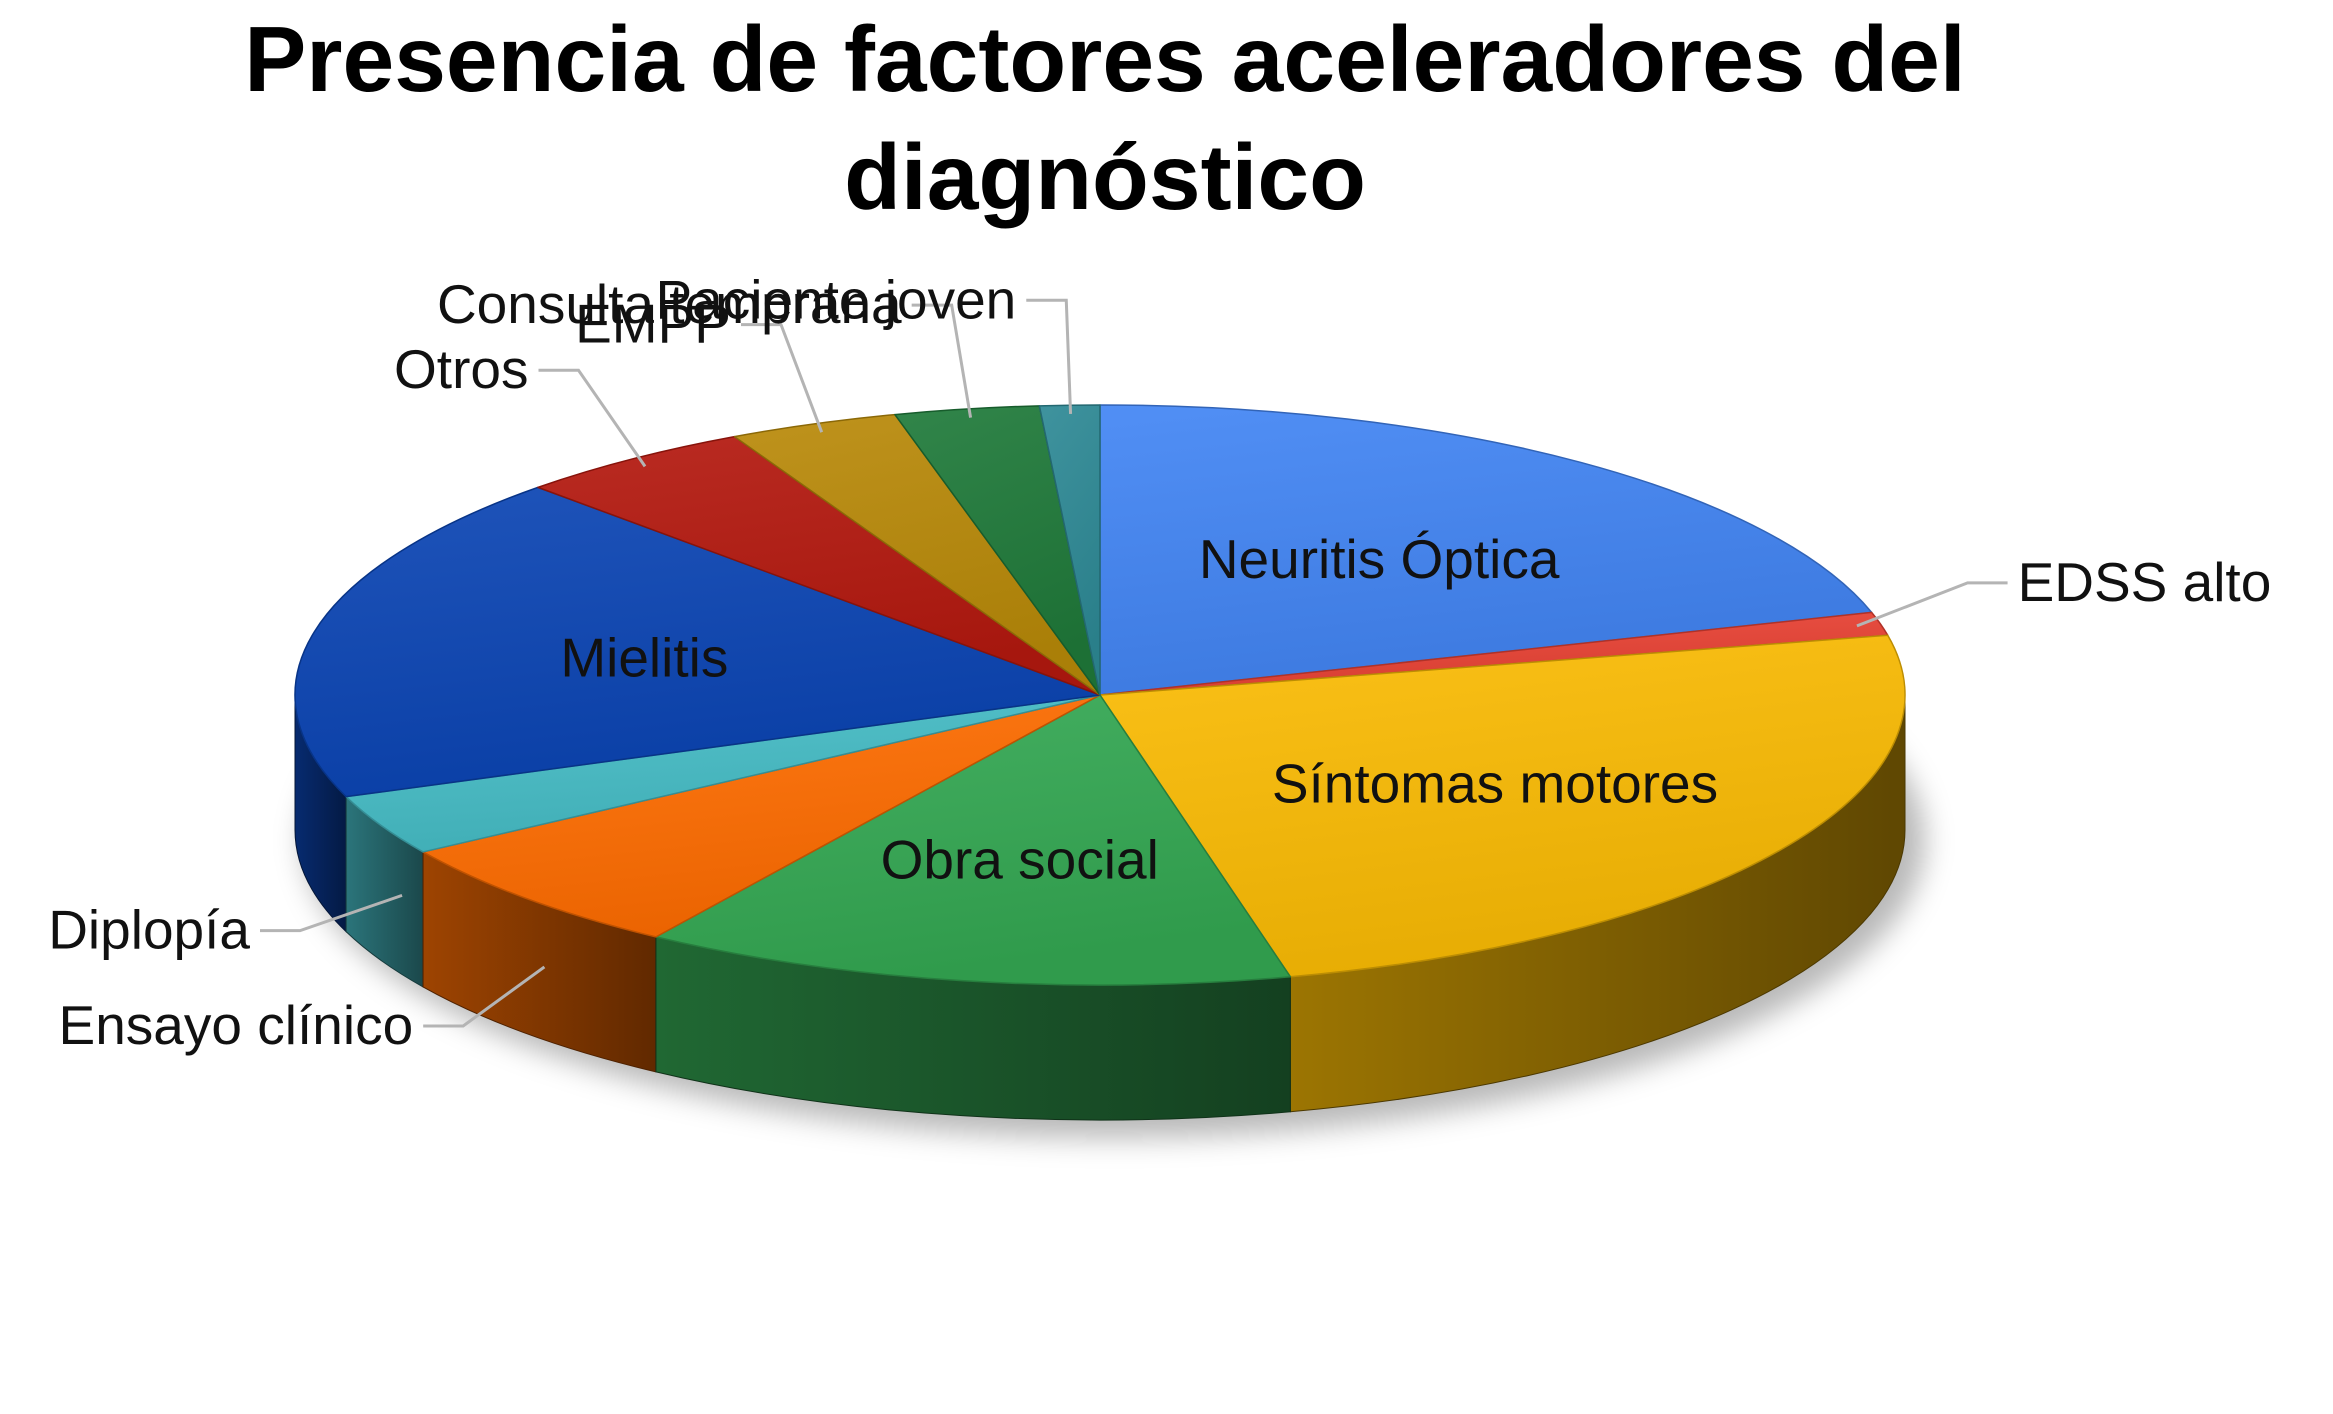 The height and width of the screenshot is (1414, 2333). I want to click on pie-slice-s-ntomas-motores, so click(1502, 806).